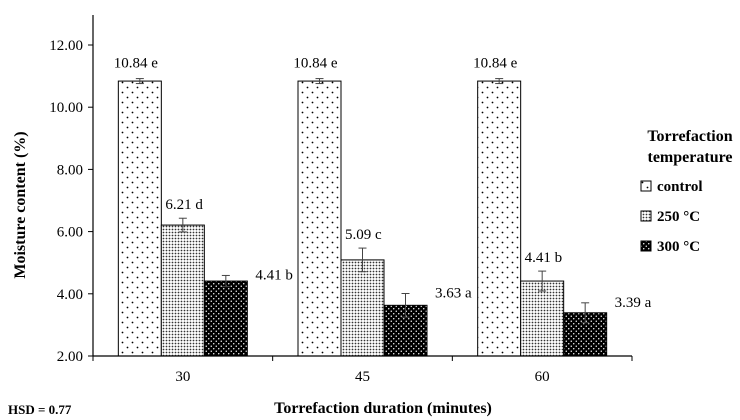 This screenshot has height=420, width=740. I want to click on y-tick-label: 8.00, so click(70, 170).